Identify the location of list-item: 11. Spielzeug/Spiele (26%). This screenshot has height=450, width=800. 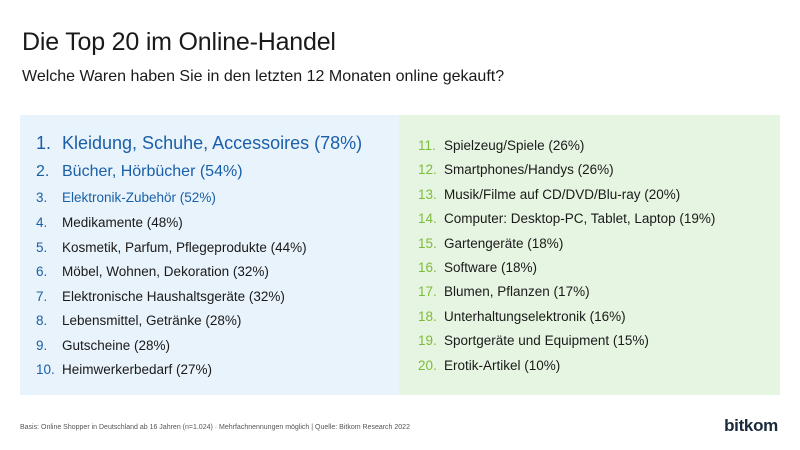
(598, 146).